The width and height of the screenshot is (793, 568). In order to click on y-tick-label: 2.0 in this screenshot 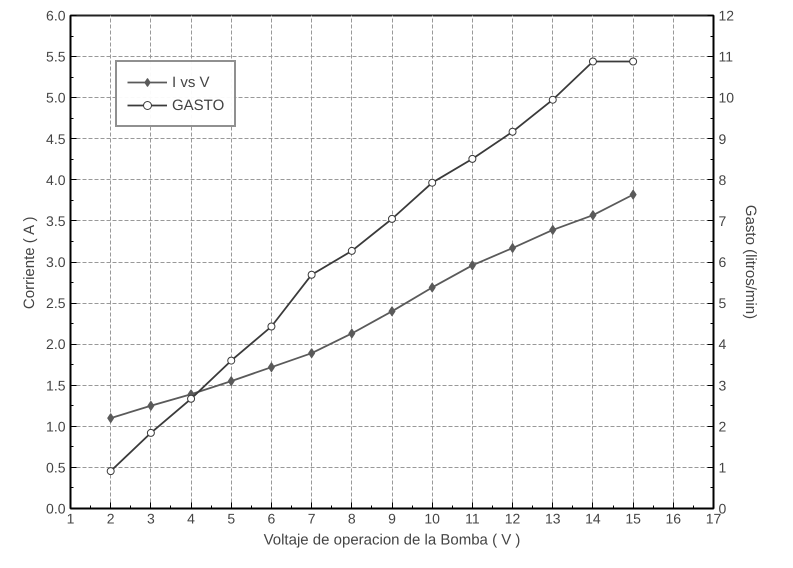, I will do `click(56, 344)`.